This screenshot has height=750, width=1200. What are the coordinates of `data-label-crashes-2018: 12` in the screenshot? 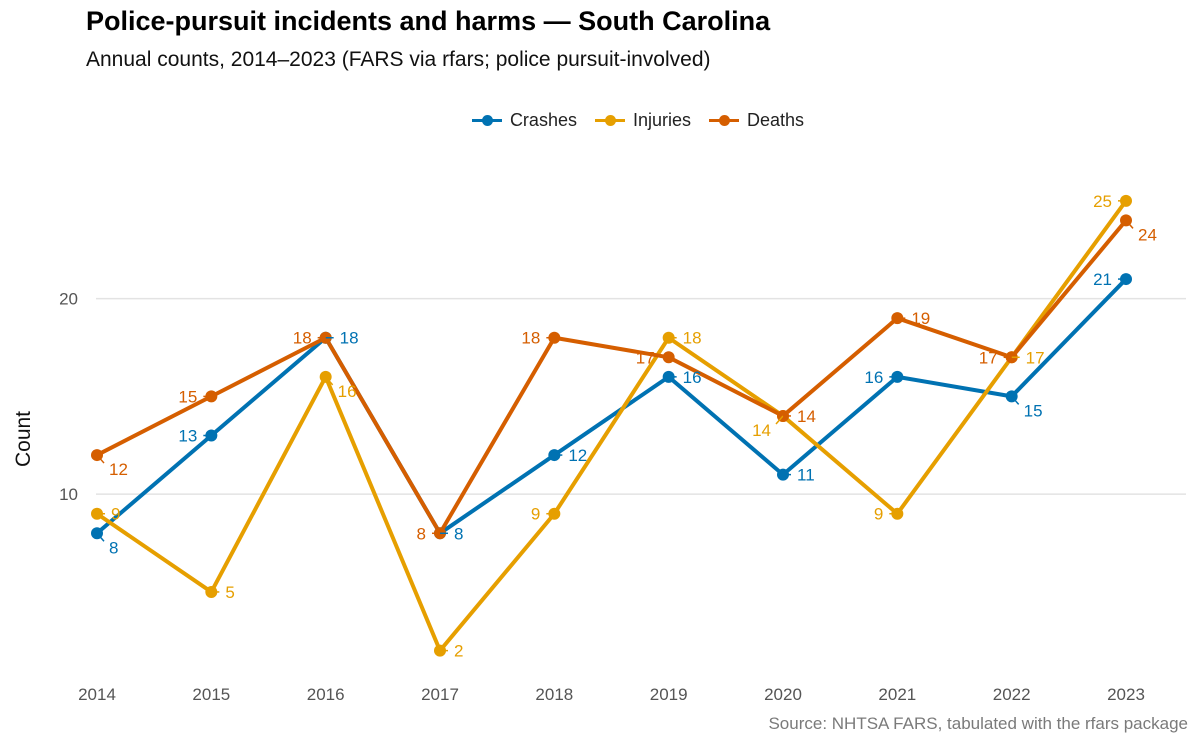 It's located at (577, 455).